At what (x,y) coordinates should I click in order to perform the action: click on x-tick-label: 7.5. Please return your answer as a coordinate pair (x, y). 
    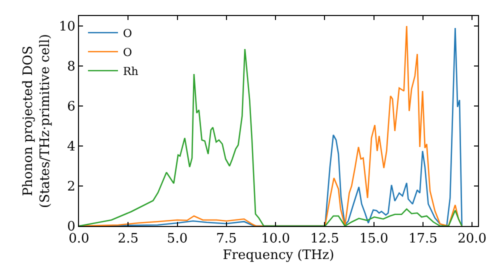
    Looking at the image, I should click on (226, 239).